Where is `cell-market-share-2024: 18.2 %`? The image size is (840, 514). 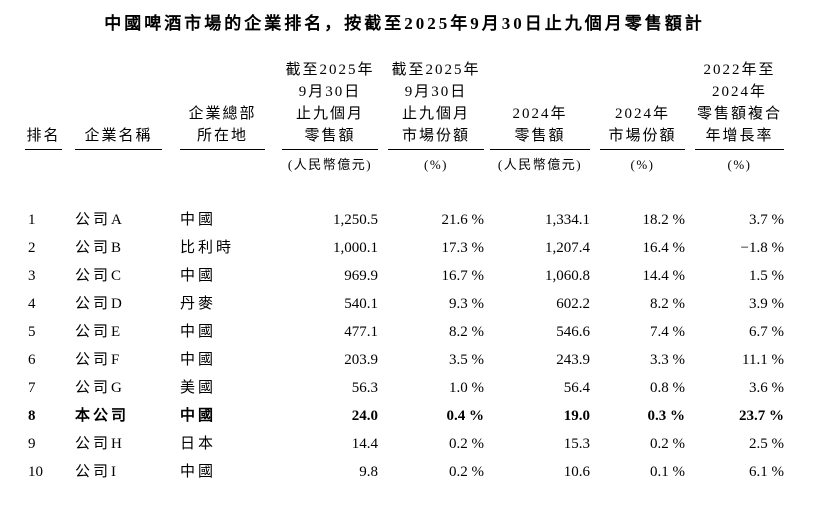 cell-market-share-2024: 18.2 % is located at coordinates (664, 220).